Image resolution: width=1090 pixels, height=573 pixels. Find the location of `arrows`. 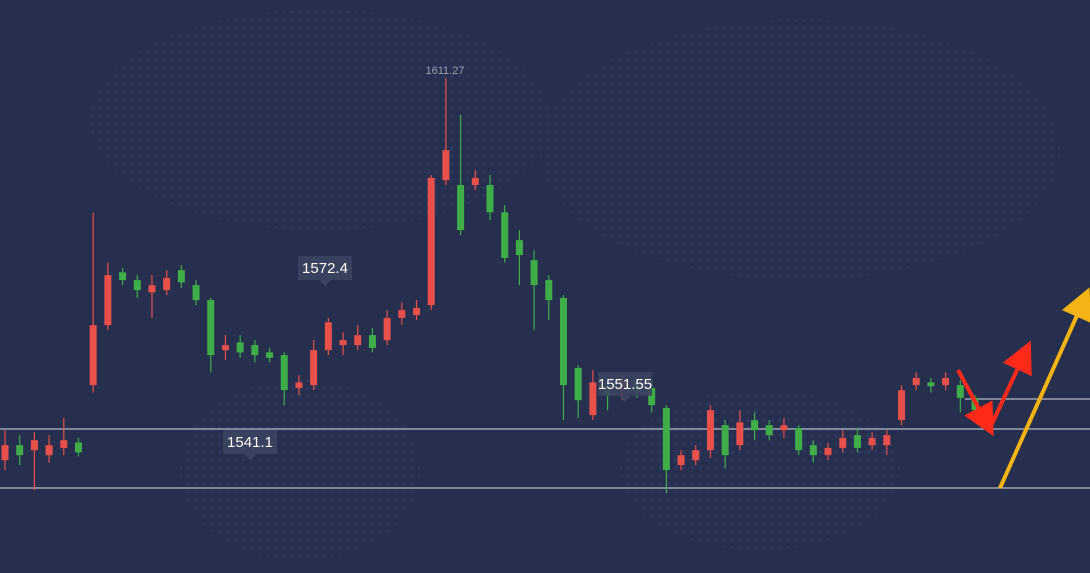

arrows is located at coordinates (1023, 388).